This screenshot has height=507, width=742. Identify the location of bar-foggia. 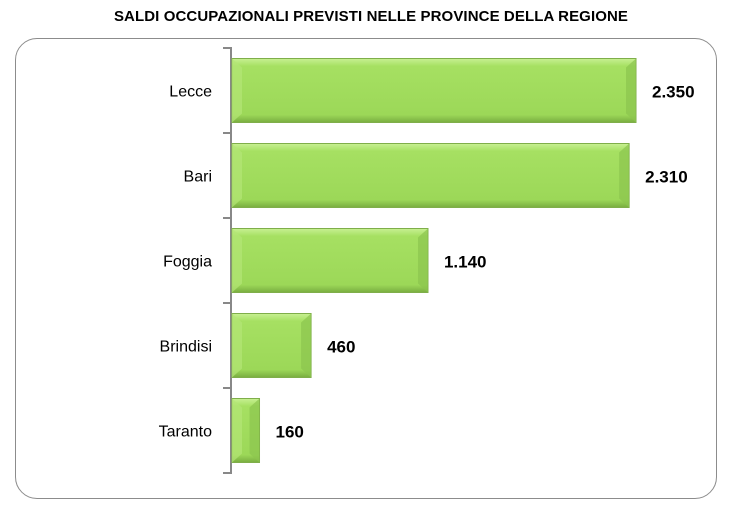
(330, 260).